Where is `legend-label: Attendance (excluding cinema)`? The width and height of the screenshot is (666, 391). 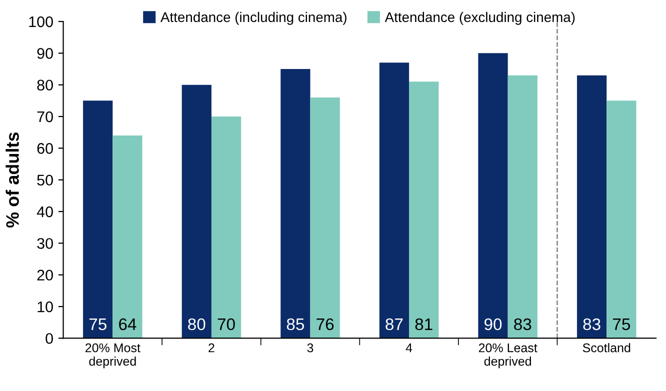 legend-label: Attendance (excluding cinema) is located at coordinates (479, 18).